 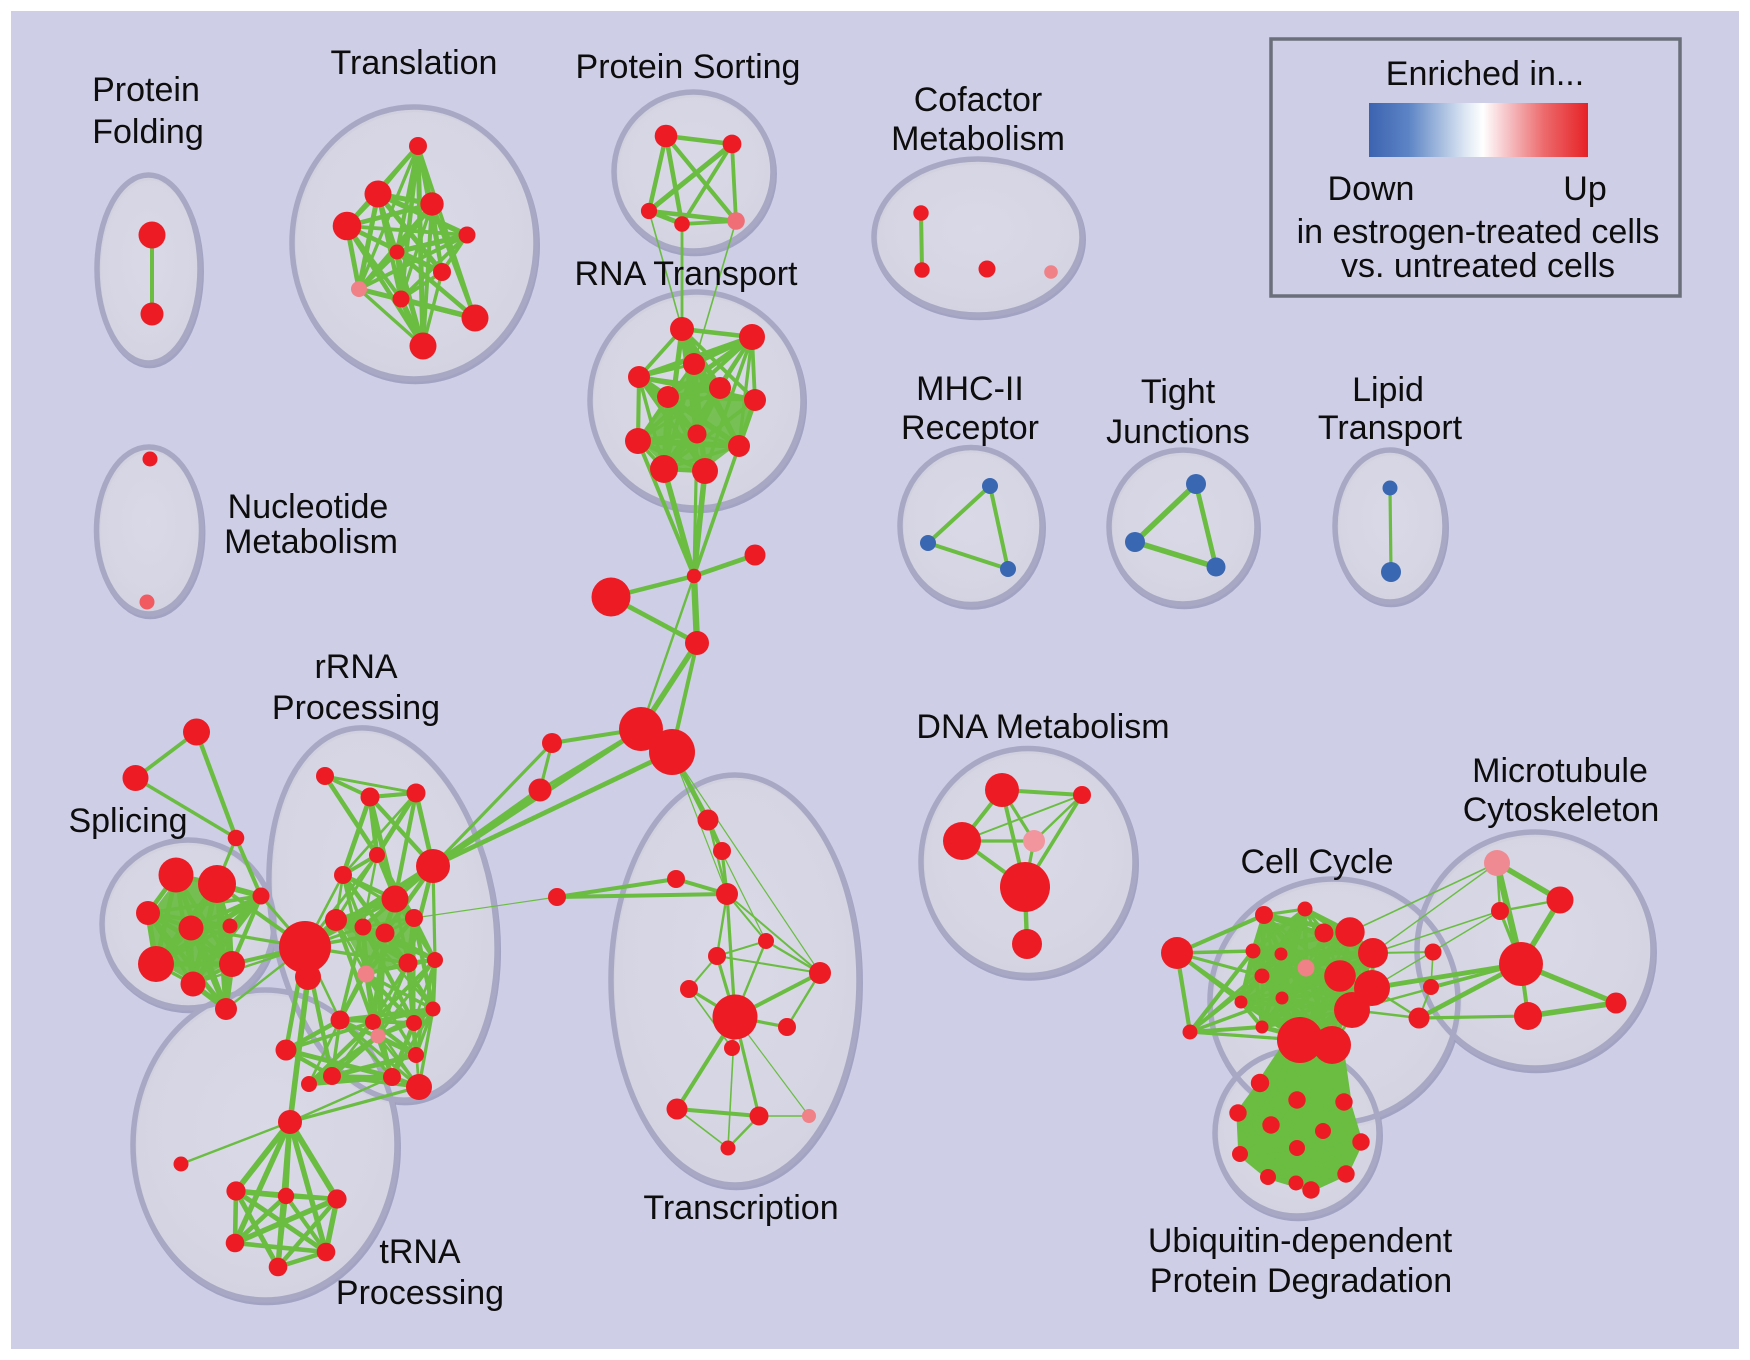 I want to click on svg-text: Translation, so click(x=414, y=63).